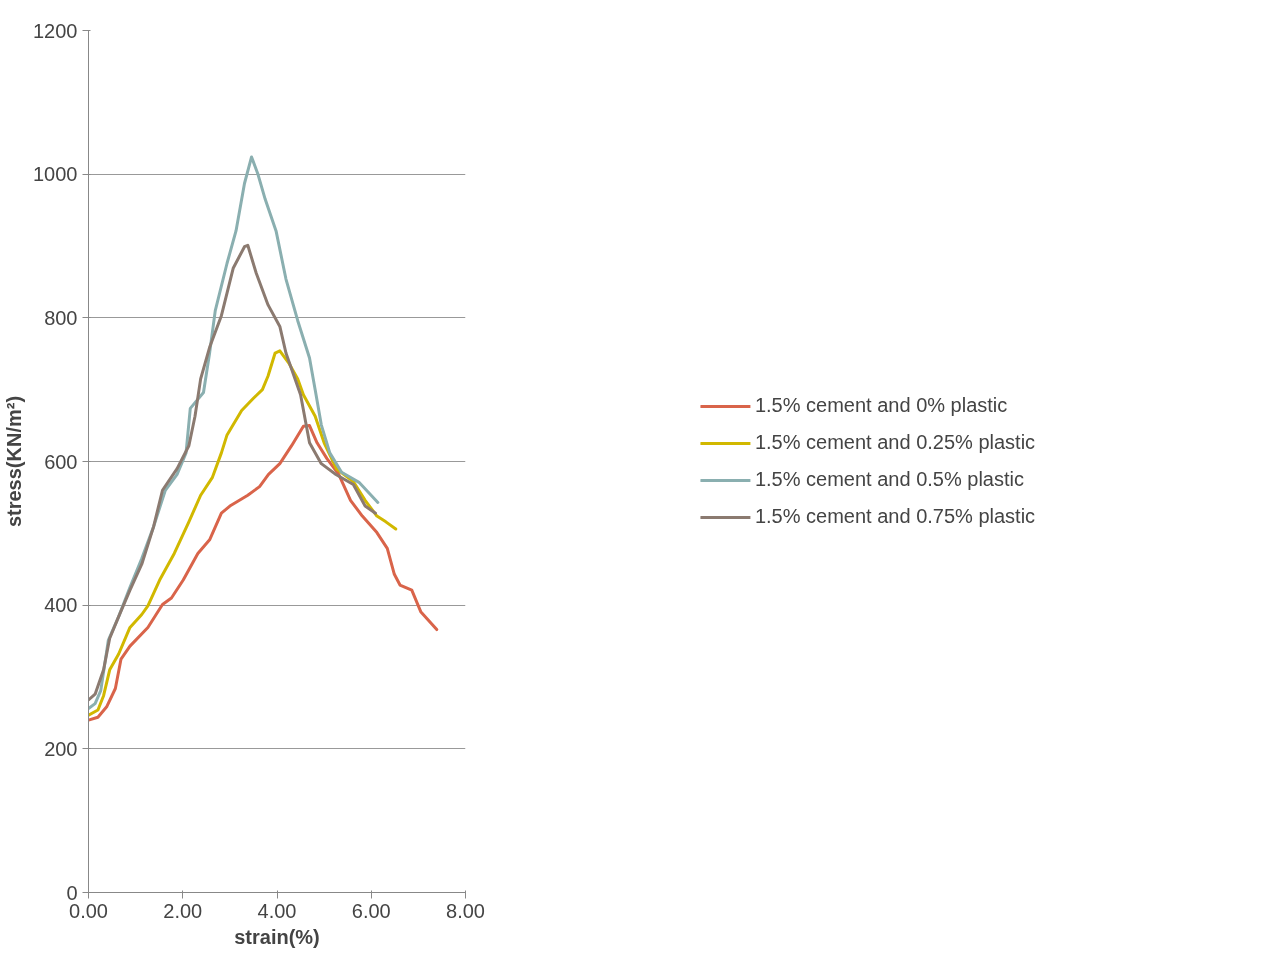 This screenshot has width=1285, height=968. I want to click on legend-label: 1.5% cement and 0.5% plastic, so click(889, 479).